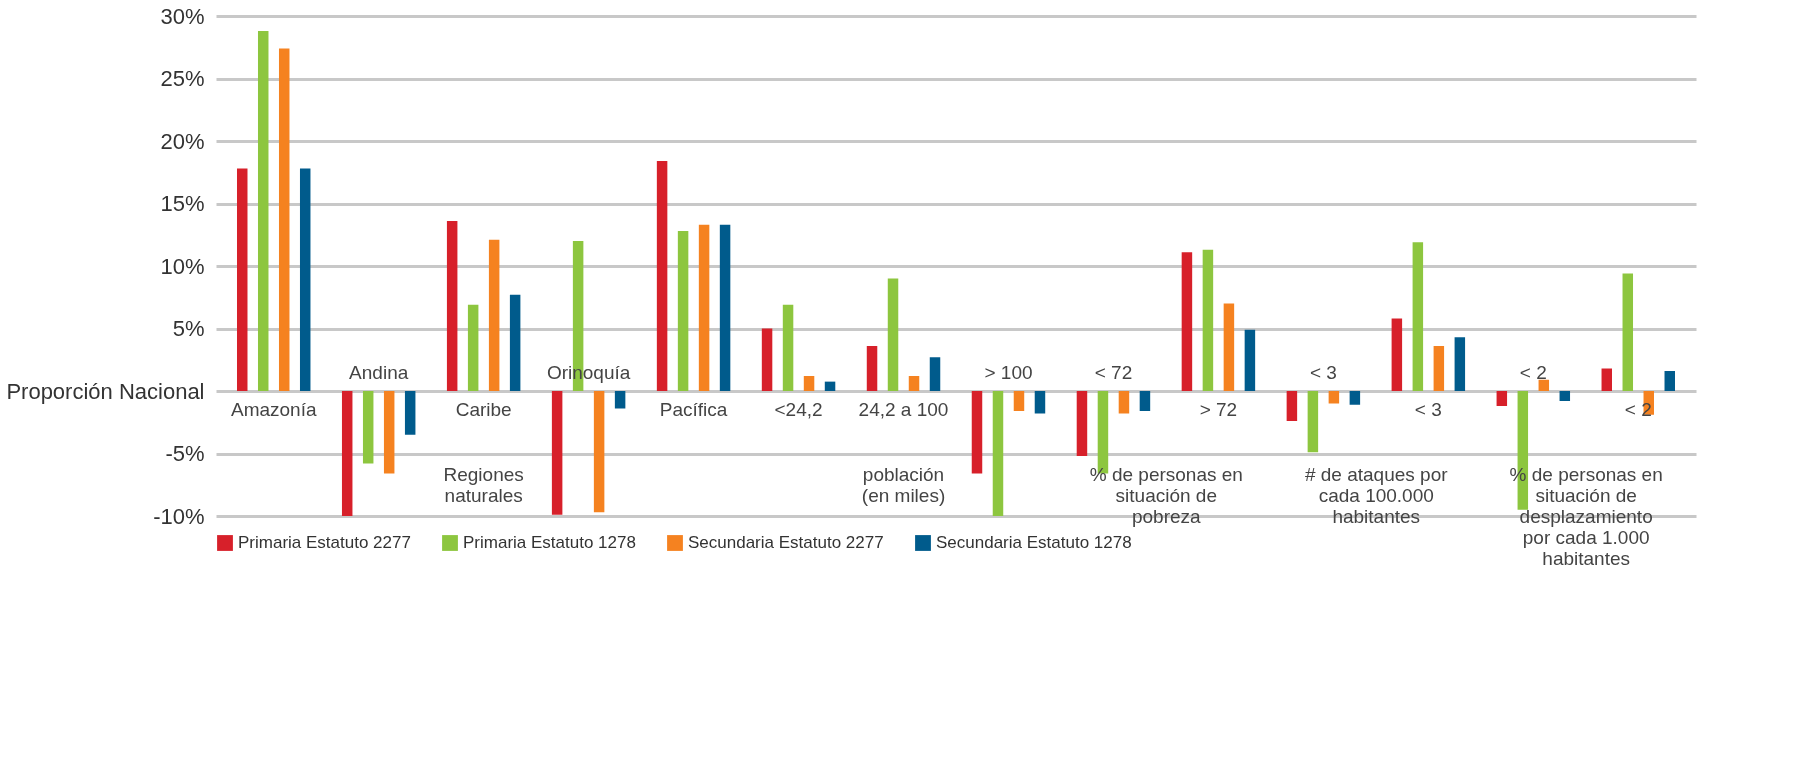 The width and height of the screenshot is (1793, 757). Describe the element at coordinates (1533, 372) in the screenshot. I see `x-tick-label: < 2` at that location.